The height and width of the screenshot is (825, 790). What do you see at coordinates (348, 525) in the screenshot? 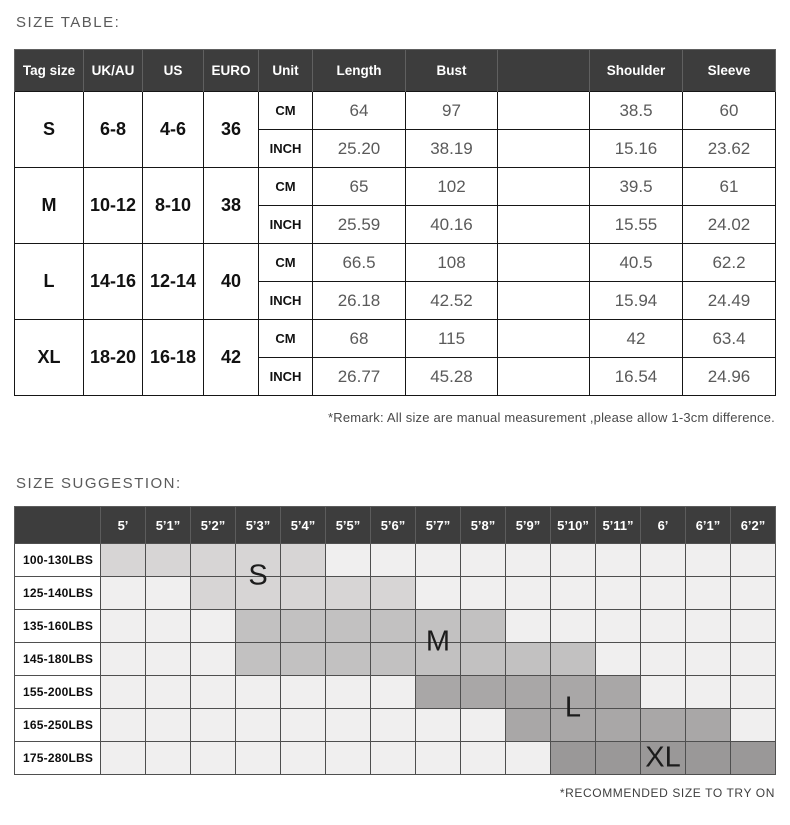
I see `height-column-header: 5’5”` at bounding box center [348, 525].